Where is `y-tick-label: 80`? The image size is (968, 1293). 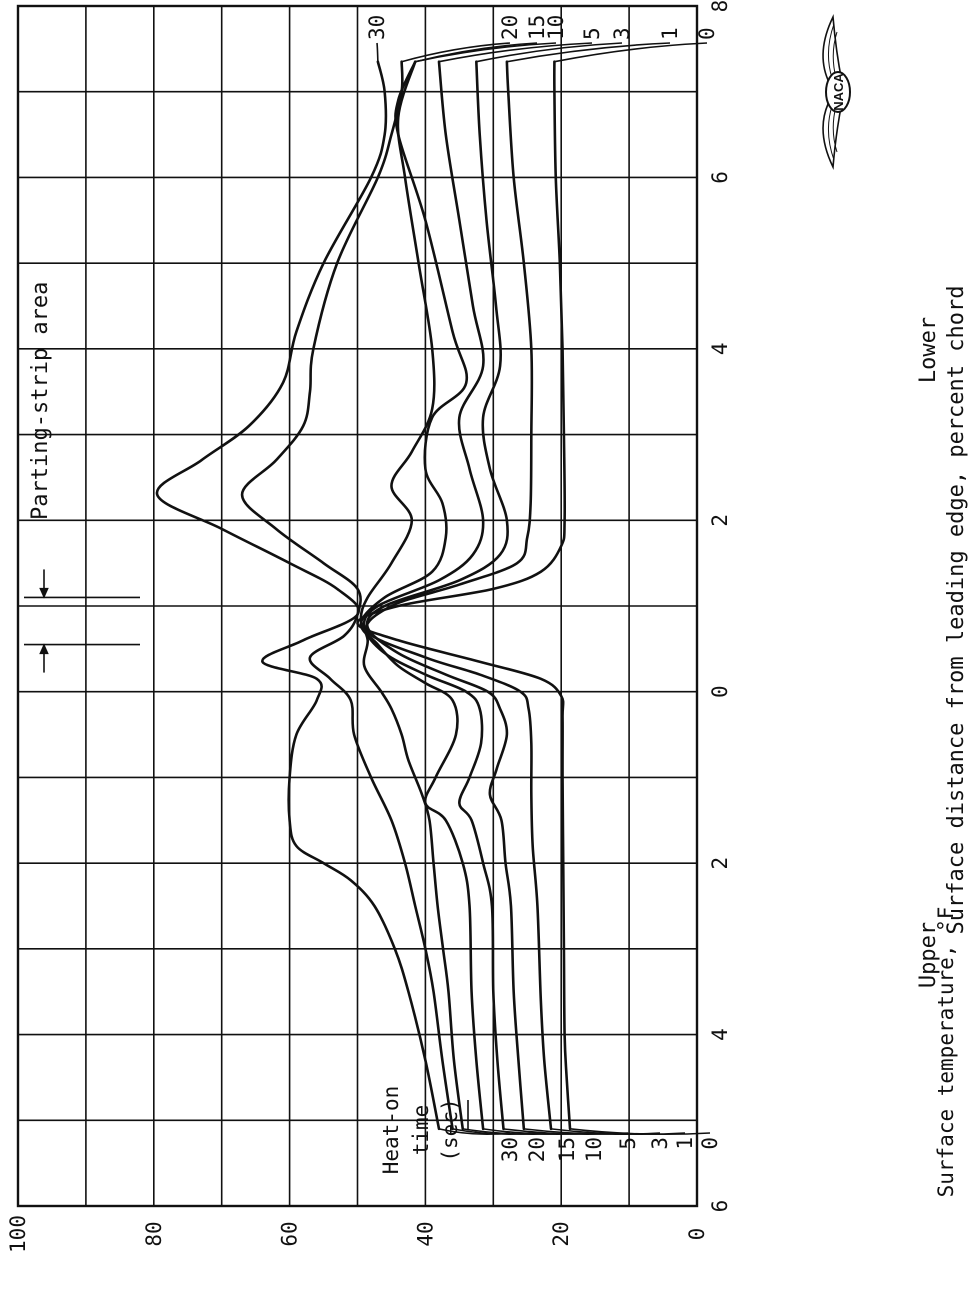
y-tick-label: 80 is located at coordinates (154, 1233).